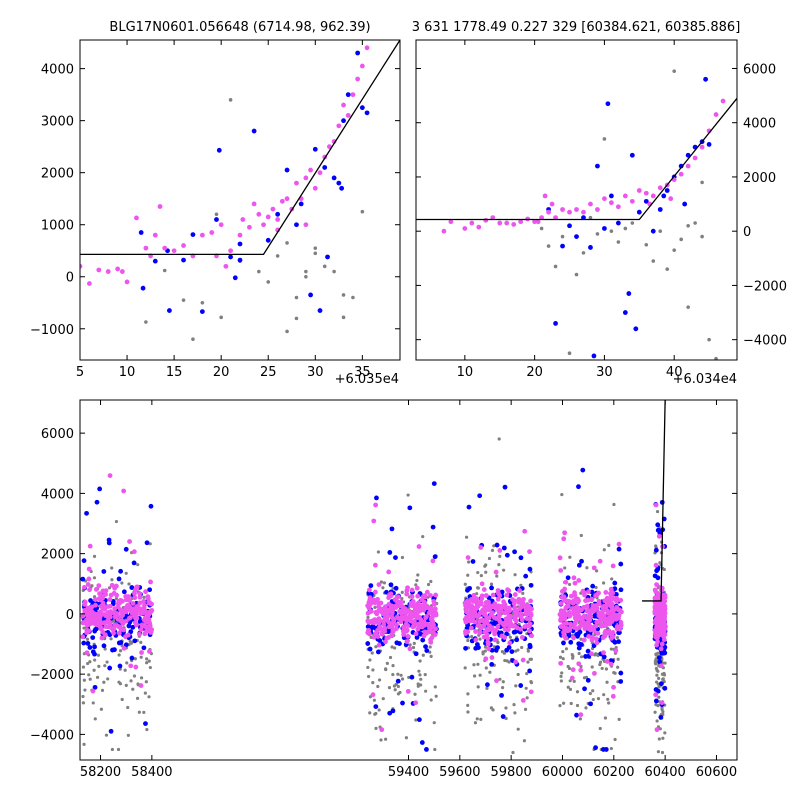 The image size is (800, 800). What do you see at coordinates (716, 772) in the screenshot?
I see `bottom-x-tick-label: 60600` at bounding box center [716, 772].